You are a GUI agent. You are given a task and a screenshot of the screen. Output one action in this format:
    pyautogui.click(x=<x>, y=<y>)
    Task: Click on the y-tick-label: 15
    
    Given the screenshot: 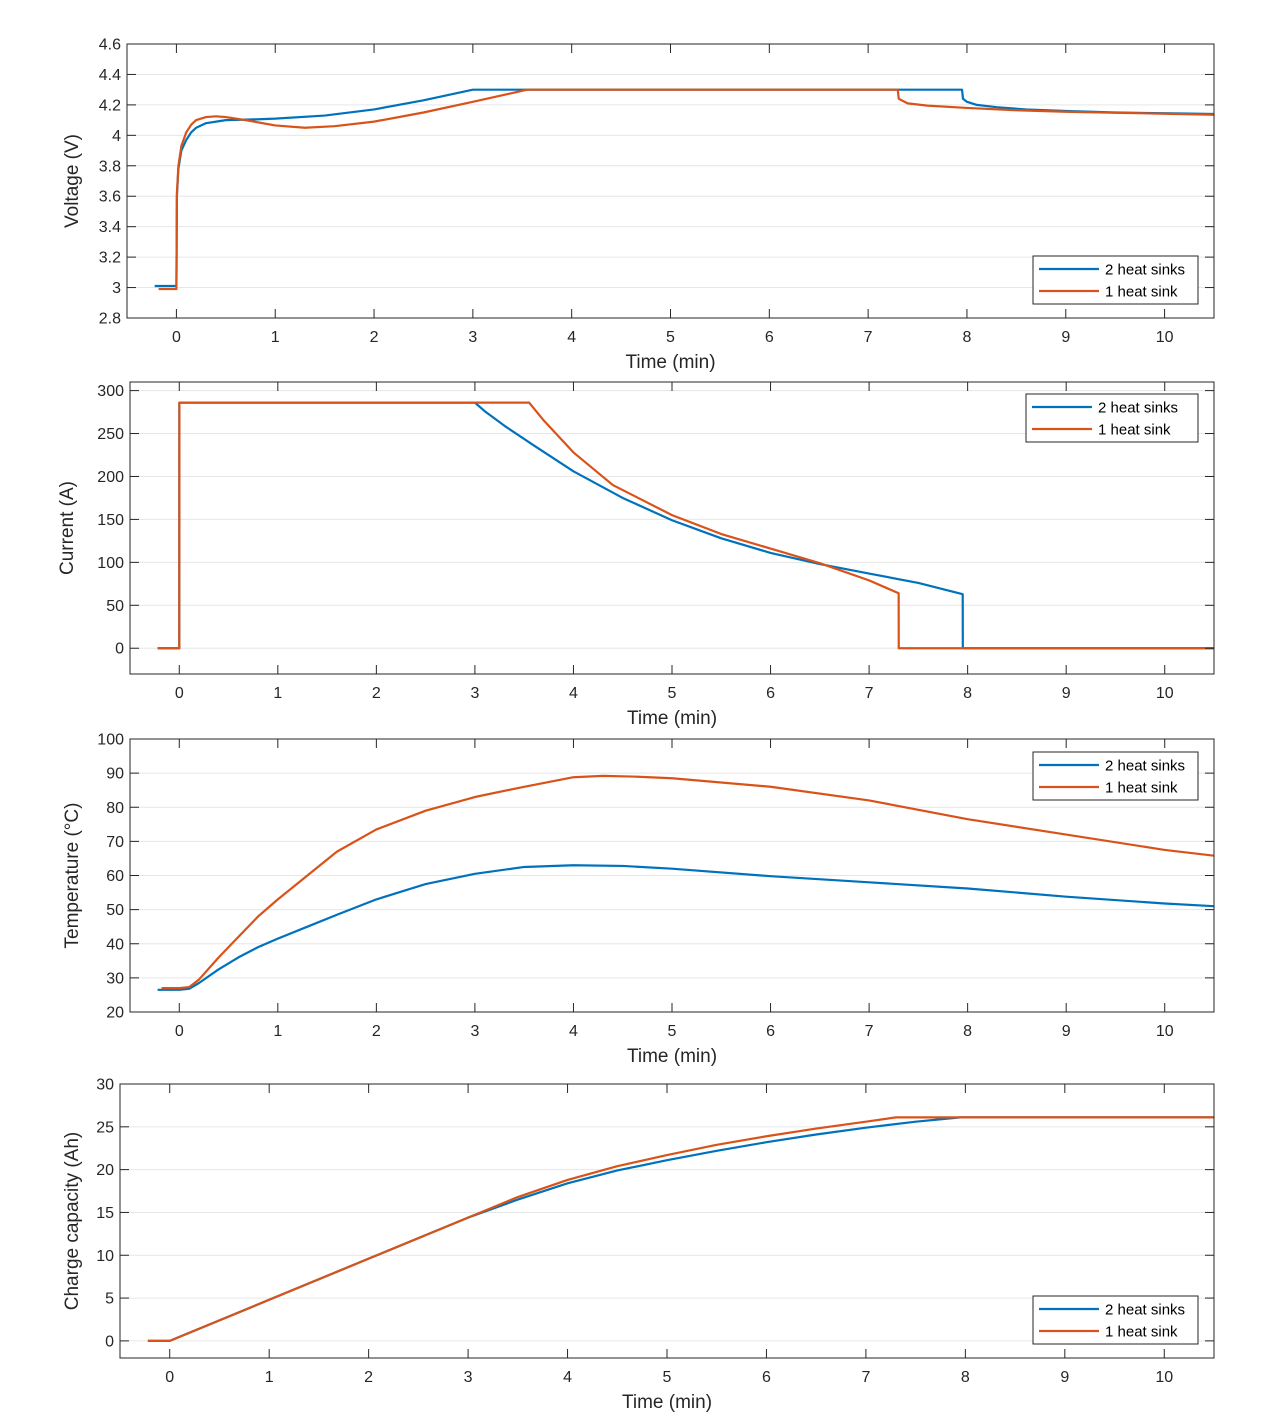 What is the action you would take?
    pyautogui.click(x=105, y=1213)
    